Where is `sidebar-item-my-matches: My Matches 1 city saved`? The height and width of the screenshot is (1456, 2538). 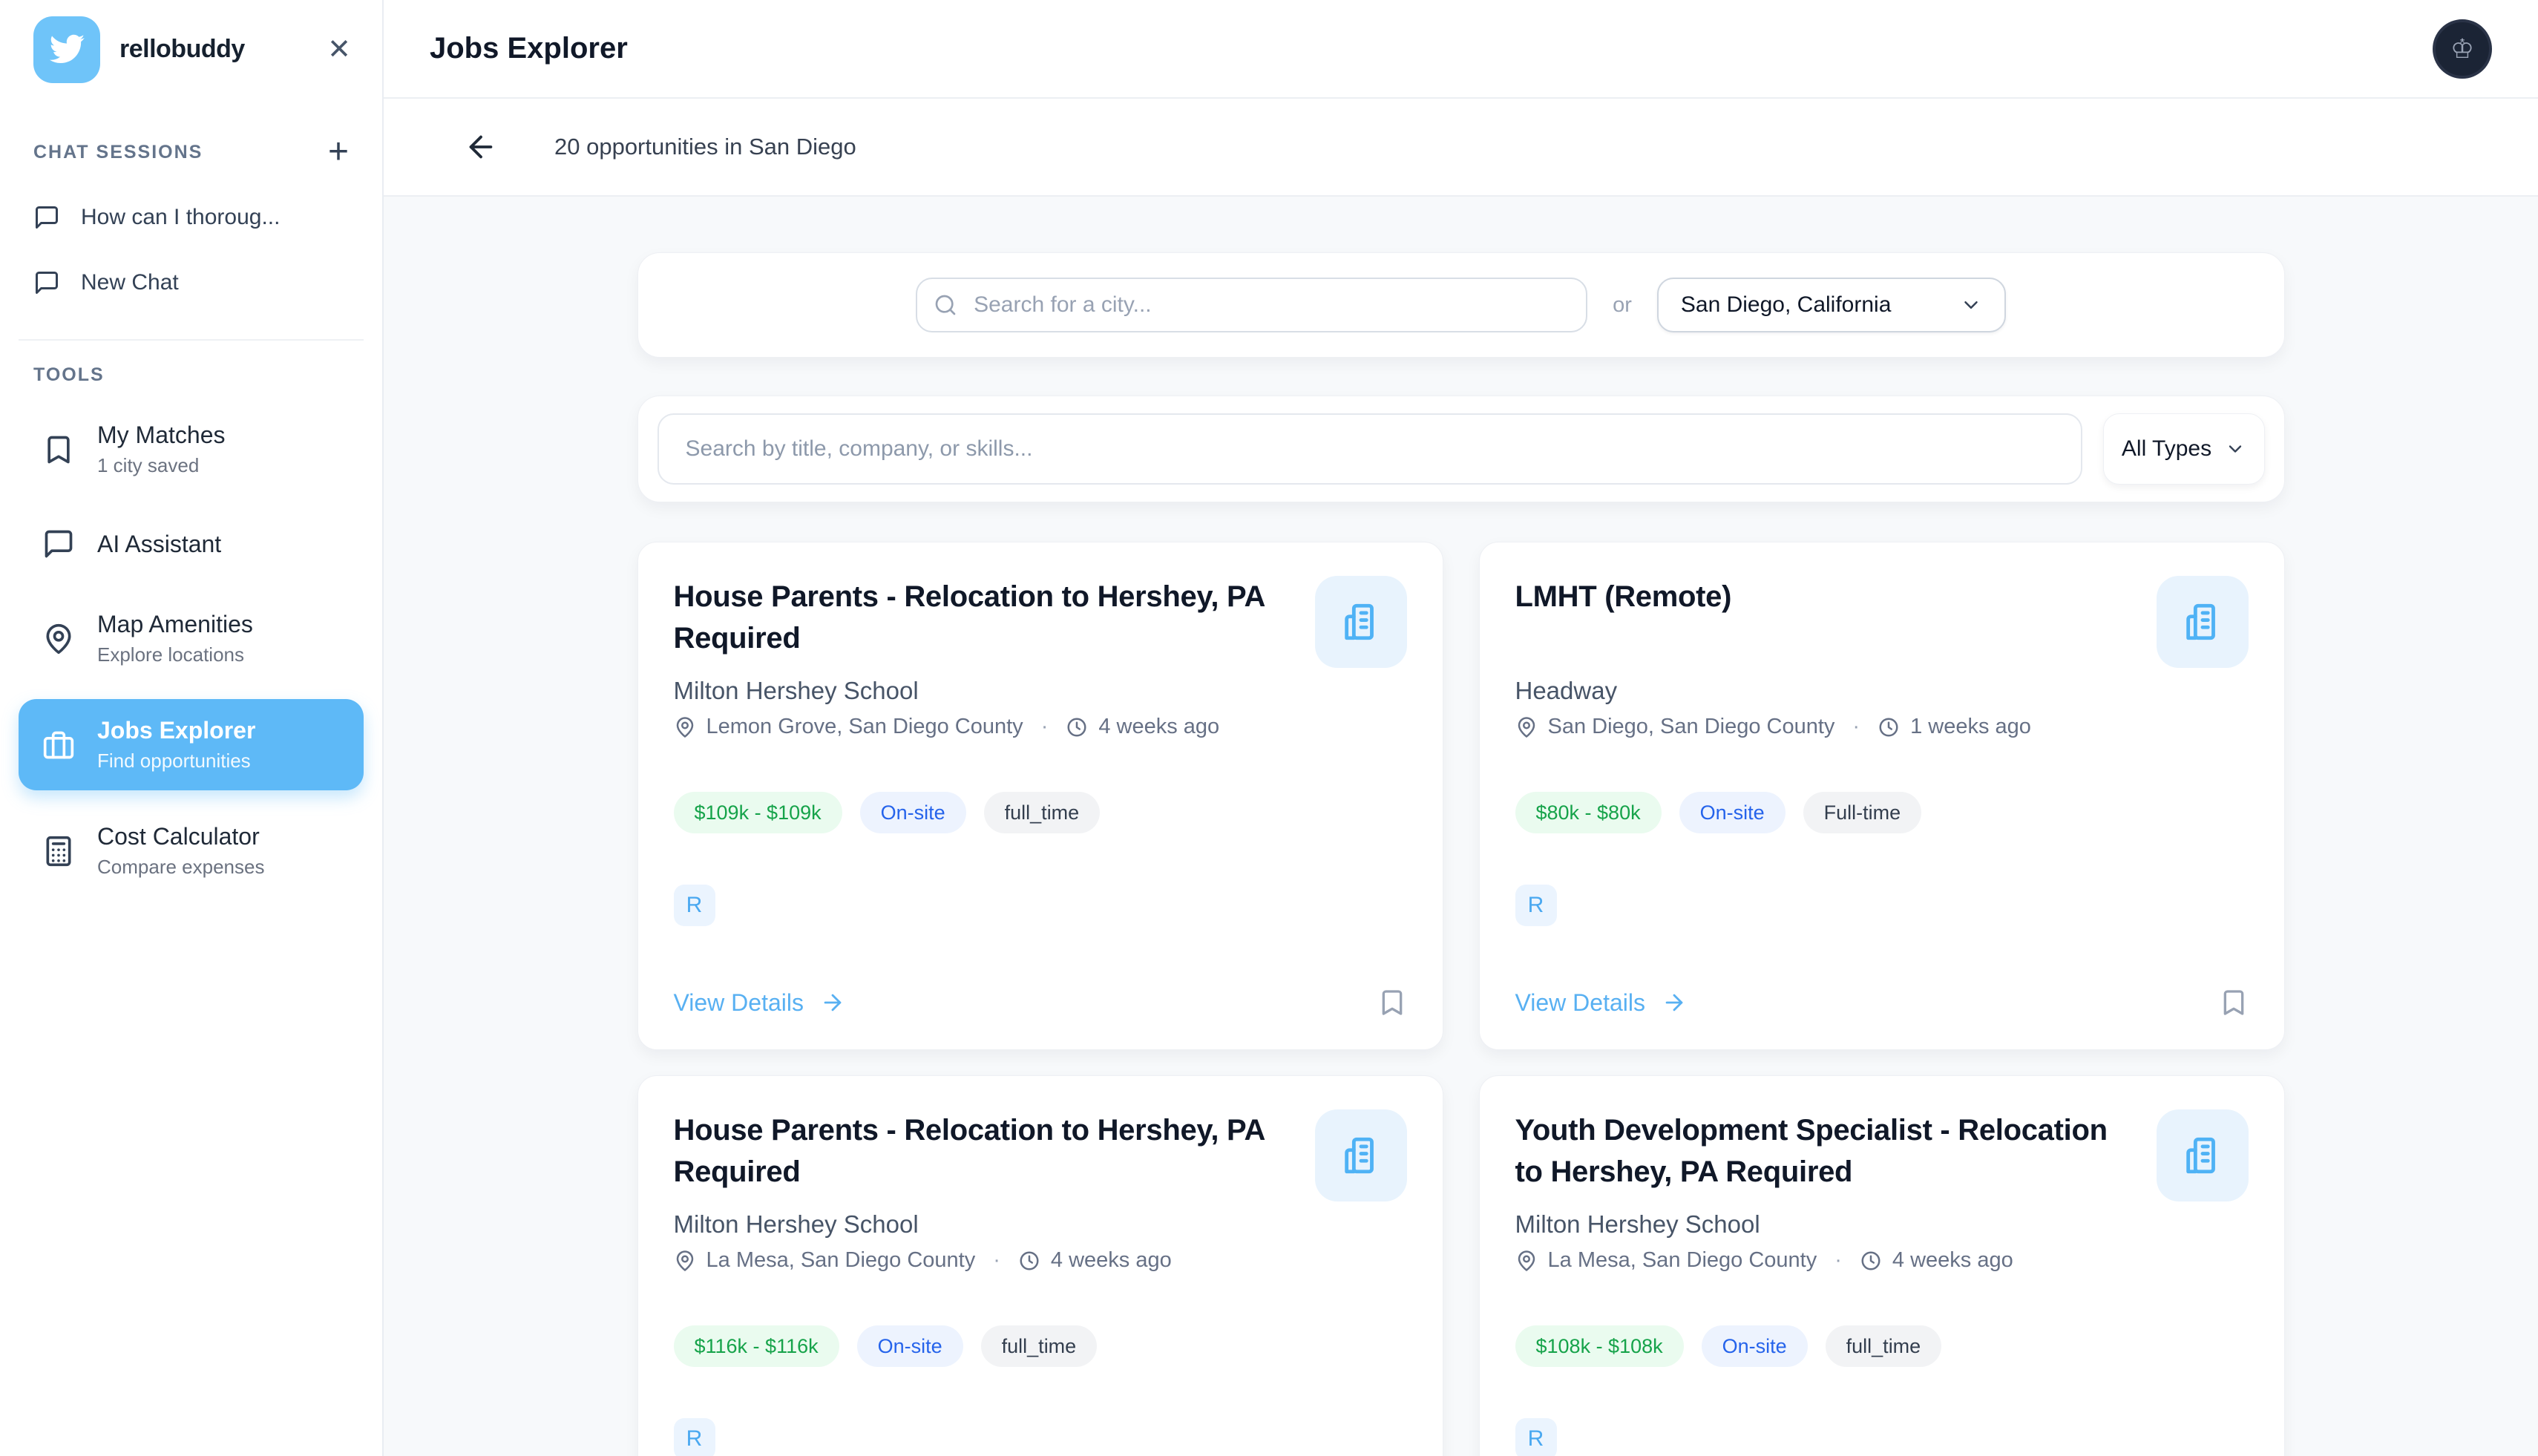 sidebar-item-my-matches: My Matches 1 city saved is located at coordinates (191, 450).